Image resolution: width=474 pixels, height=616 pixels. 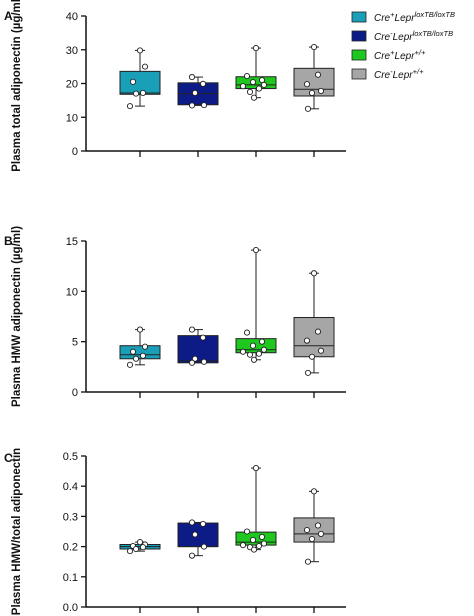 I want to click on y-tick-label: 0.0, so click(x=70, y=608).